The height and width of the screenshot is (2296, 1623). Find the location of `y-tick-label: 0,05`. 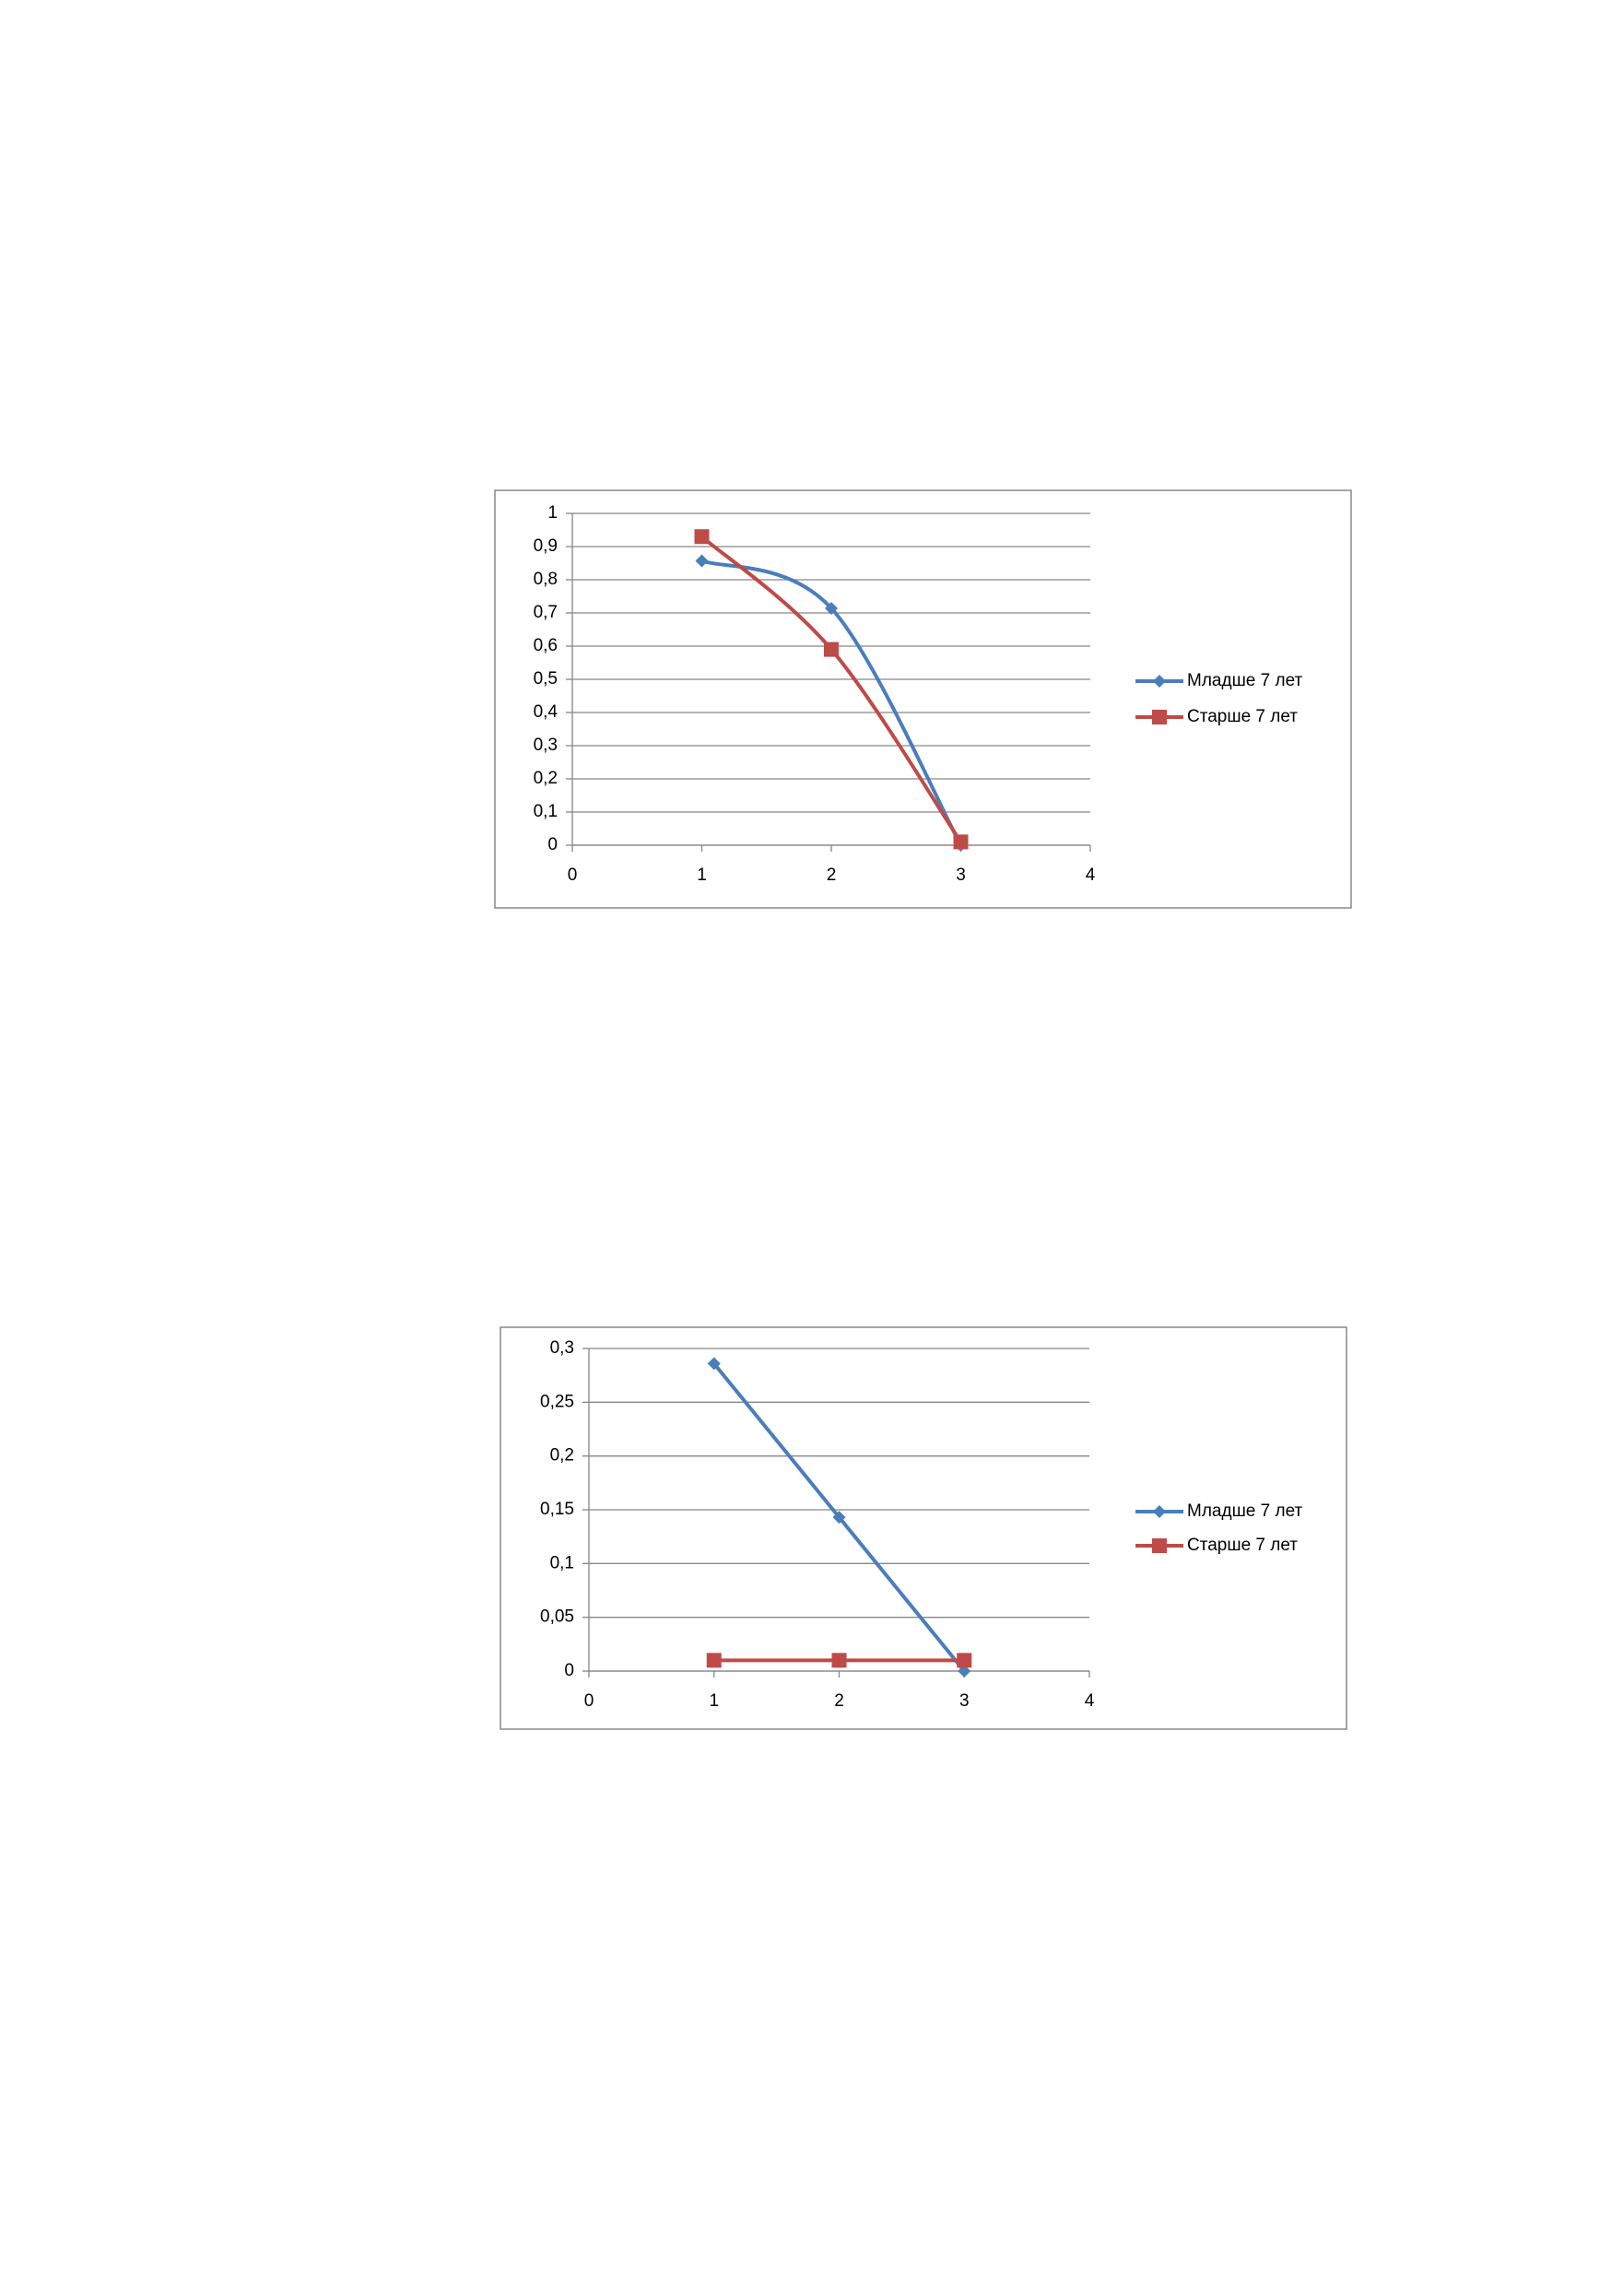

y-tick-label: 0,05 is located at coordinates (557, 1617).